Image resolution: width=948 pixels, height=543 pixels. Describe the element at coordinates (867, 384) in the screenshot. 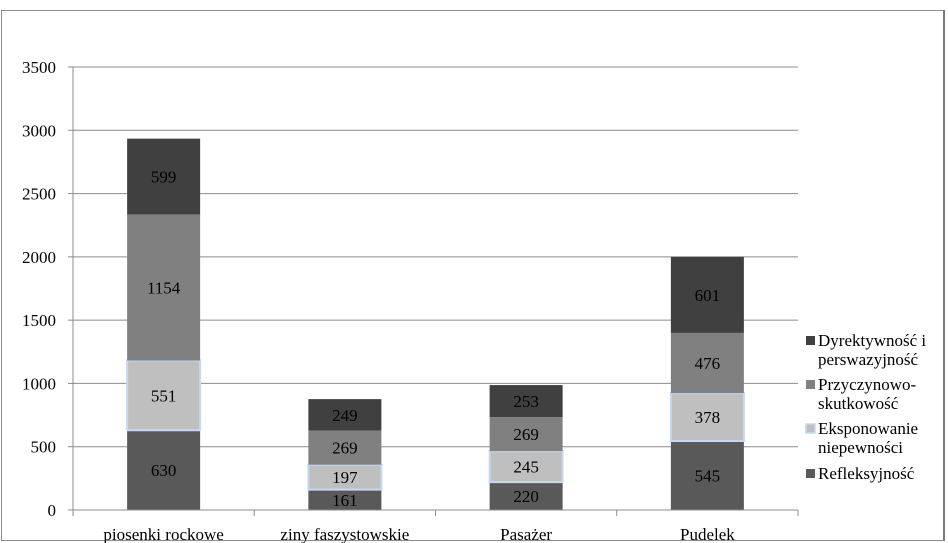

I see `legend-label: Przyczynowo-` at that location.